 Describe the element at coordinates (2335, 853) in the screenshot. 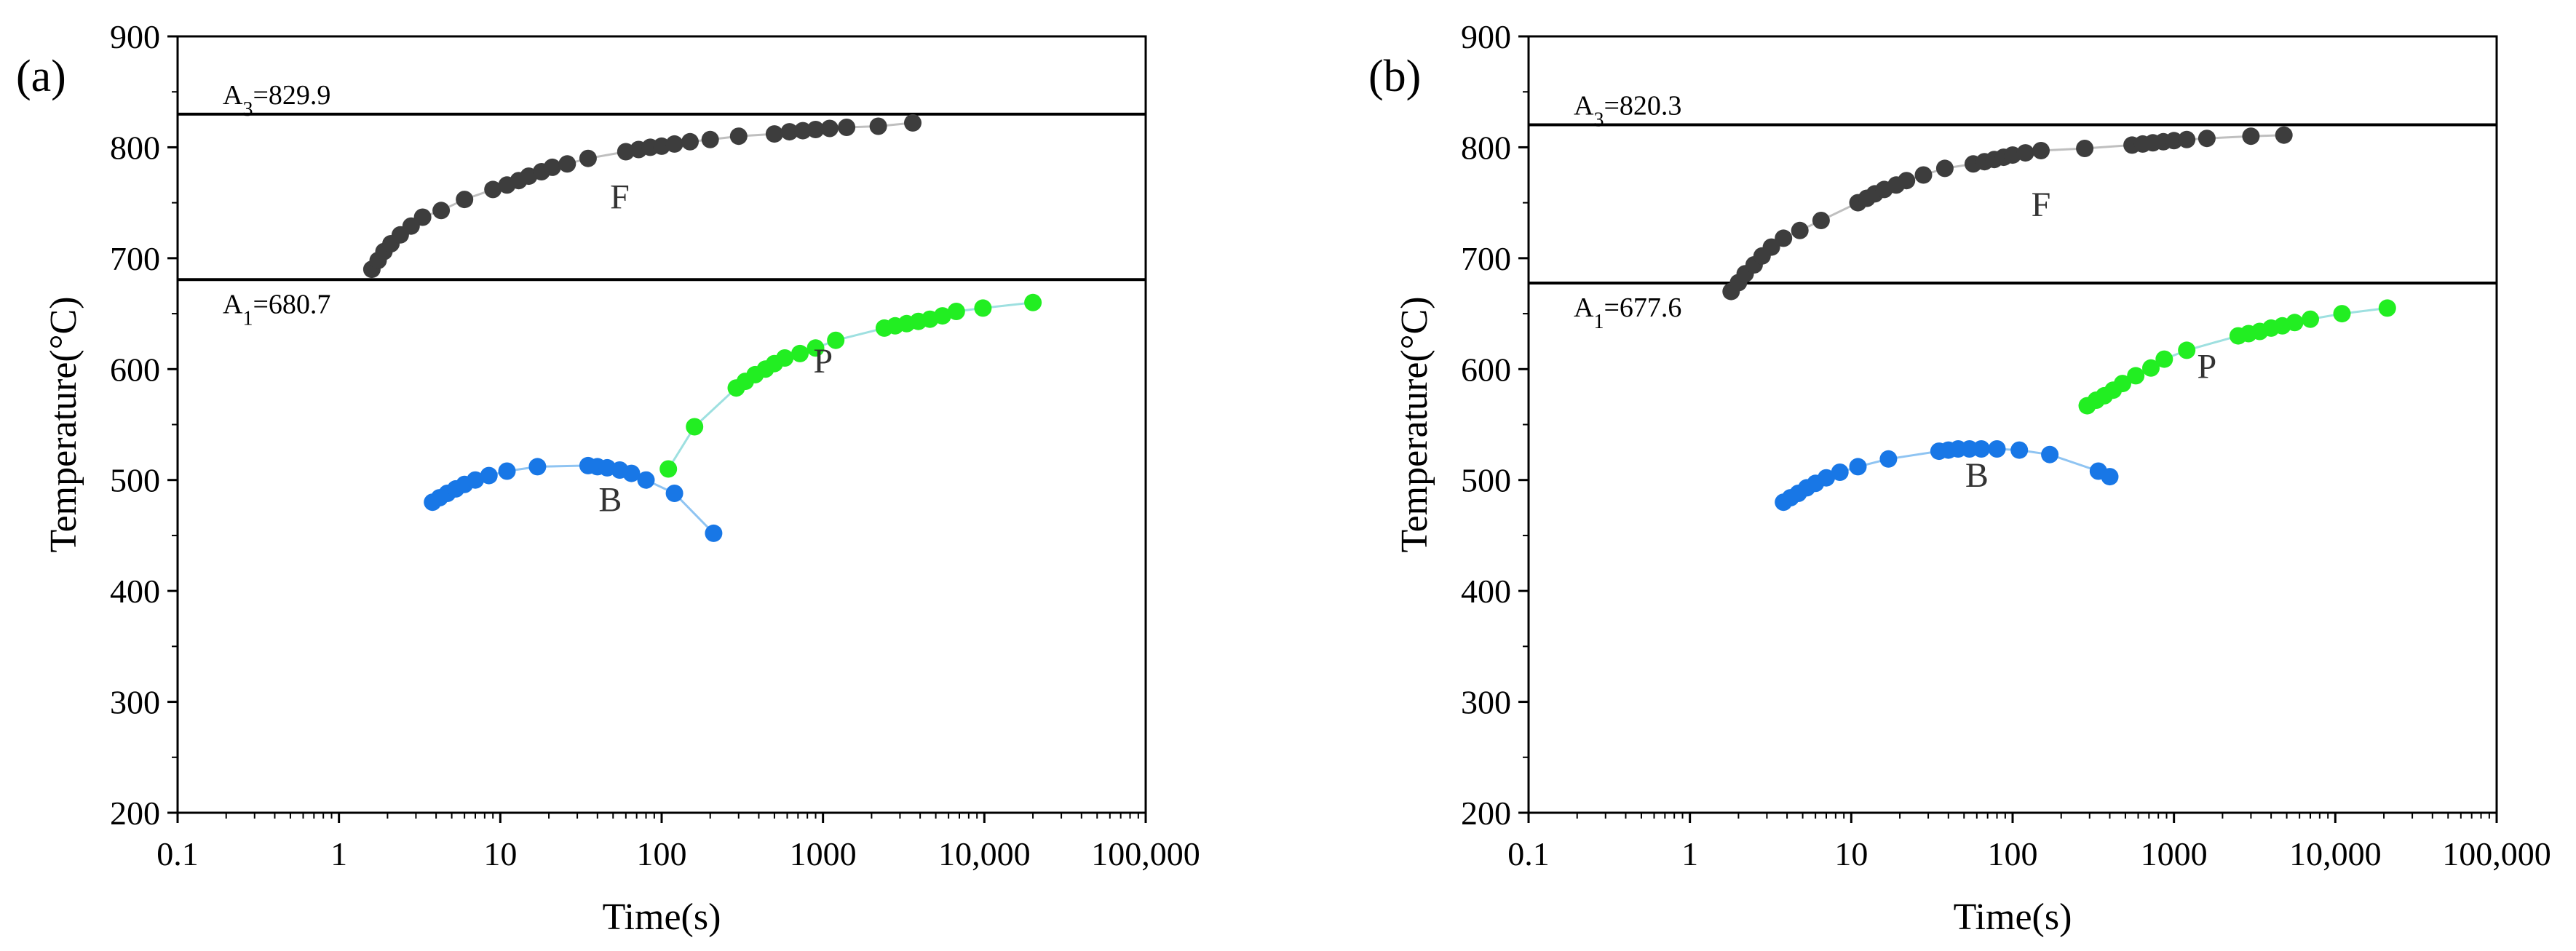

I see `x-tick-label: 10,000` at that location.